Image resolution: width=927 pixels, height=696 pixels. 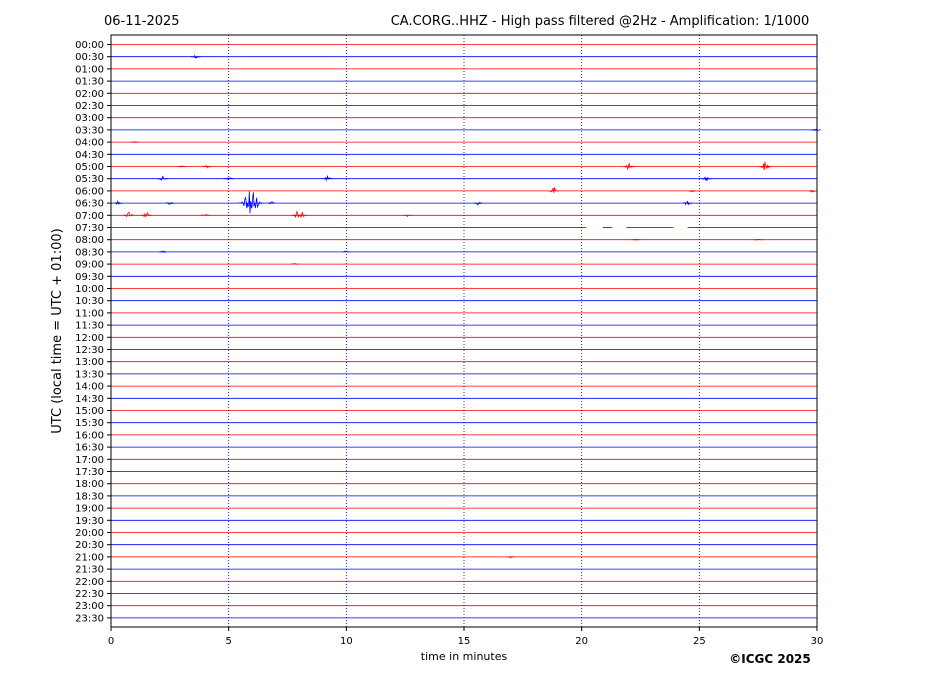 What do you see at coordinates (89, 252) in the screenshot?
I see `y-tick-label: 08:30` at bounding box center [89, 252].